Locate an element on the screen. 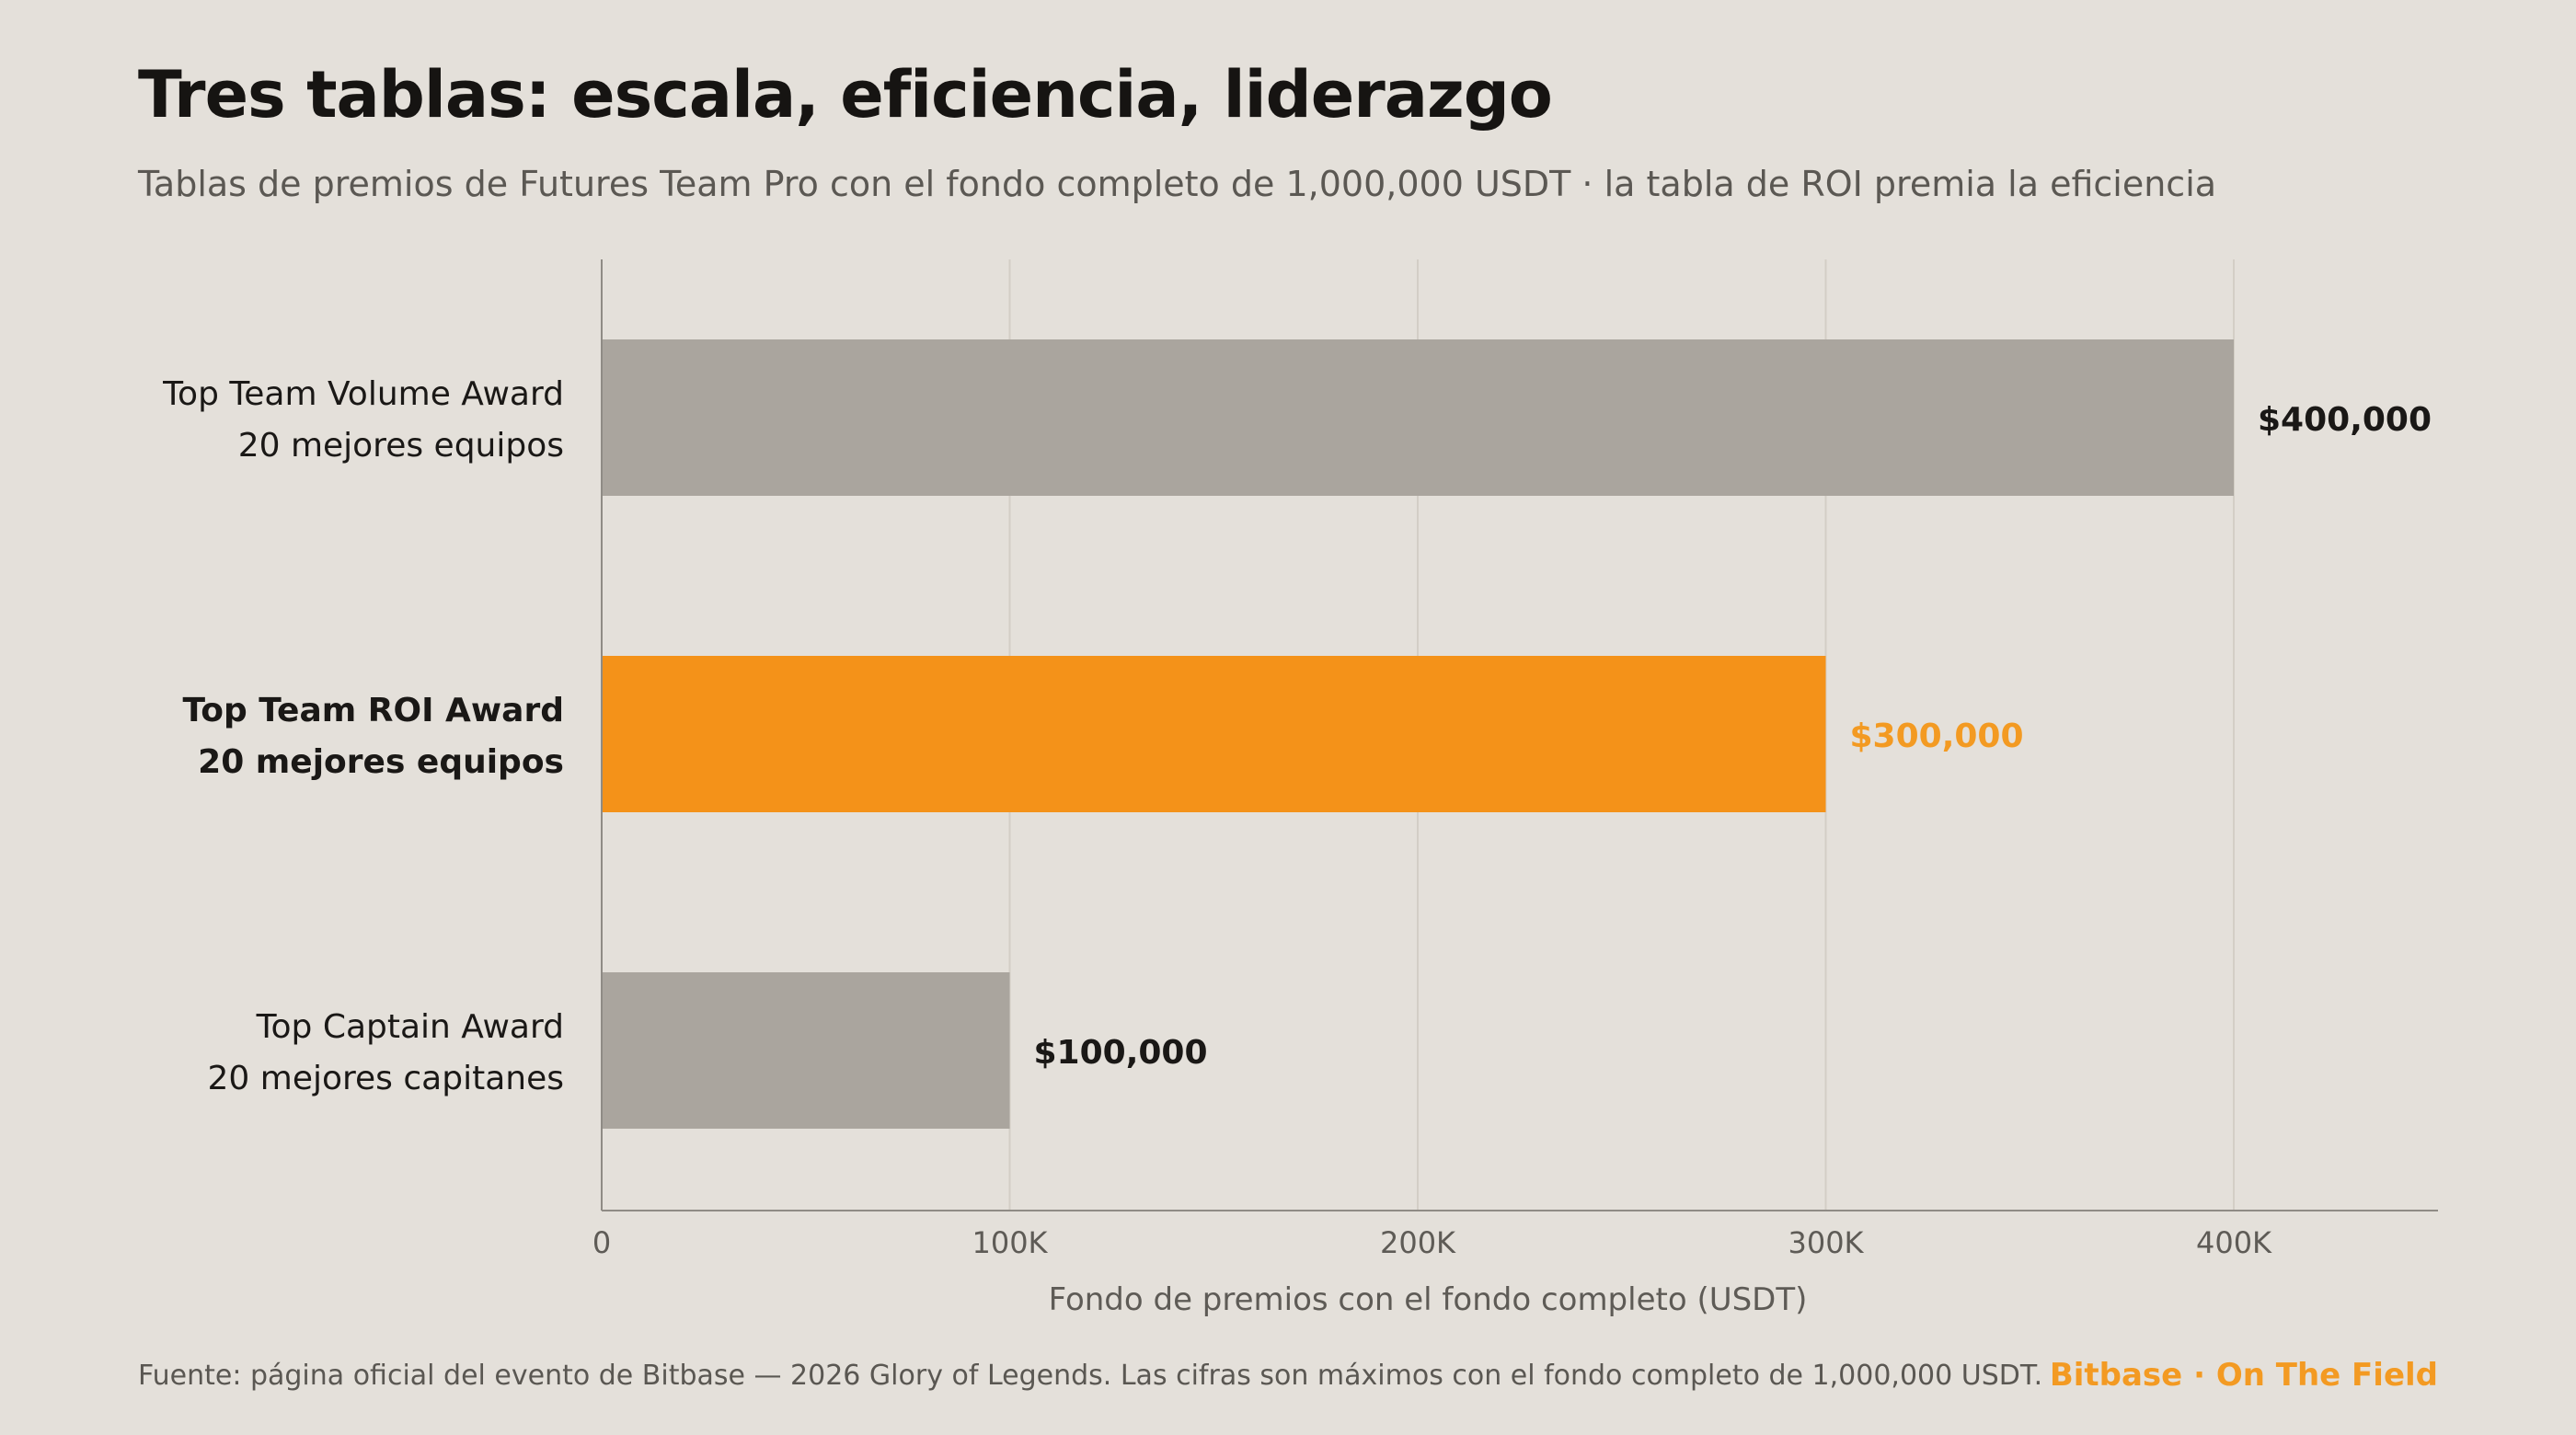  category-sublabel-2: 20 mejores capitanes is located at coordinates (386, 1078).